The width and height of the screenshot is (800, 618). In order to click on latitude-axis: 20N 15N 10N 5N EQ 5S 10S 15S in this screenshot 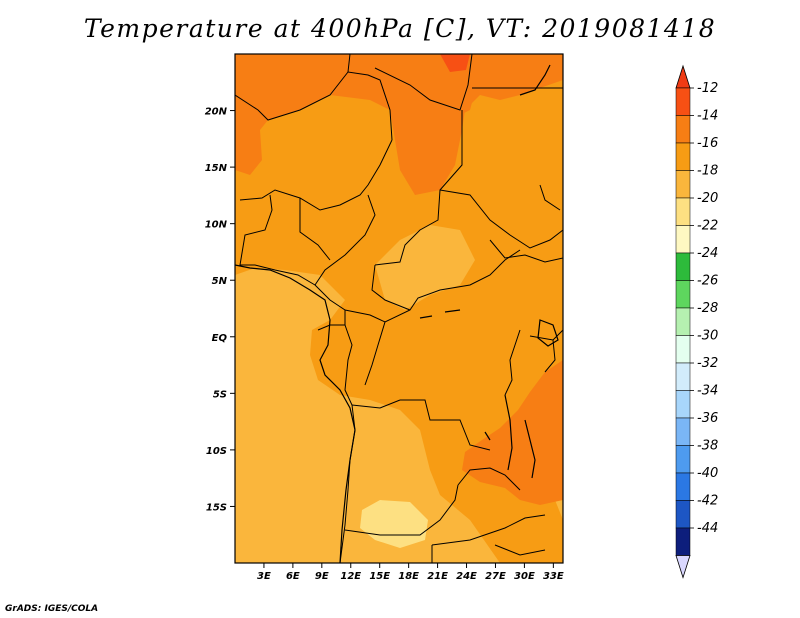, I will do `click(220, 310)`.